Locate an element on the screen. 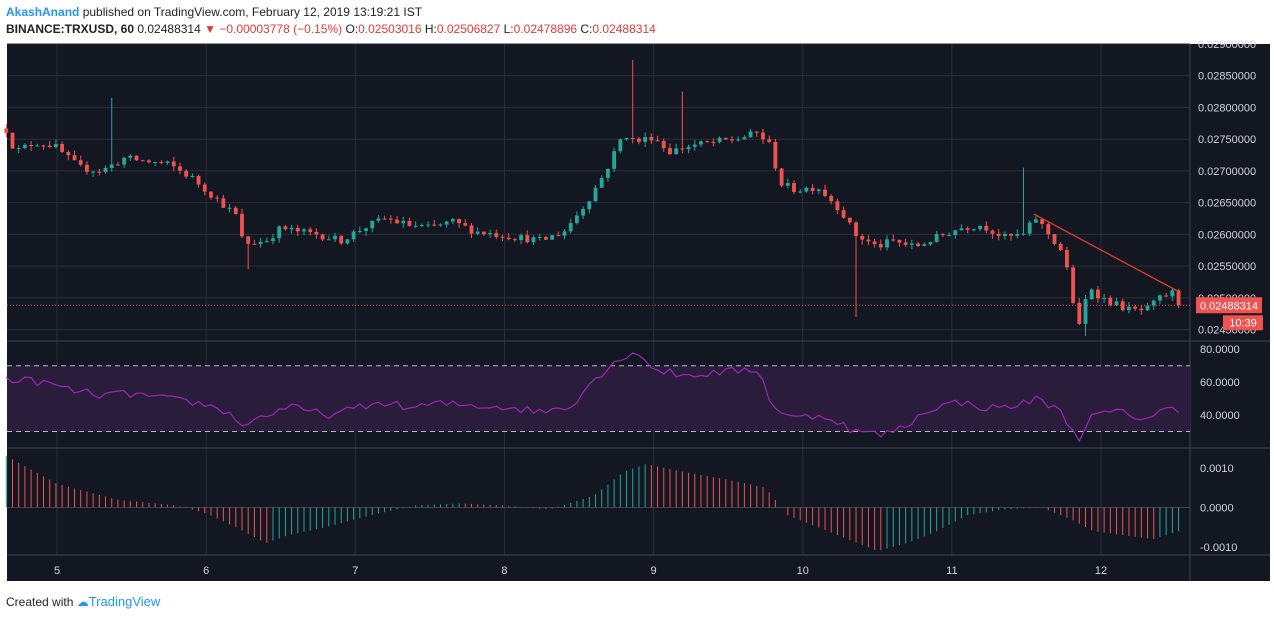 This screenshot has height=619, width=1274. trendline is located at coordinates (1106, 253).